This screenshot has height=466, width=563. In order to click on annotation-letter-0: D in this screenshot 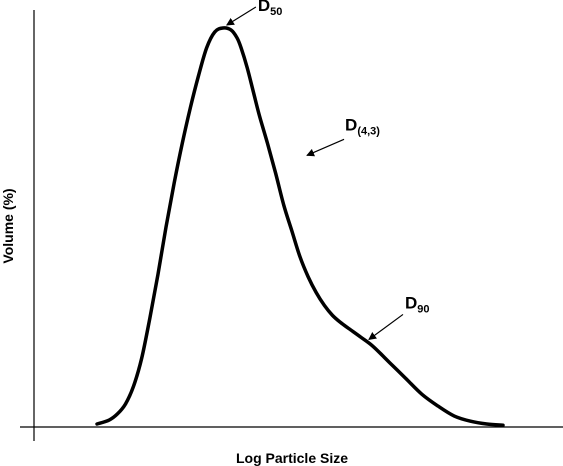, I will do `click(264, 7)`.